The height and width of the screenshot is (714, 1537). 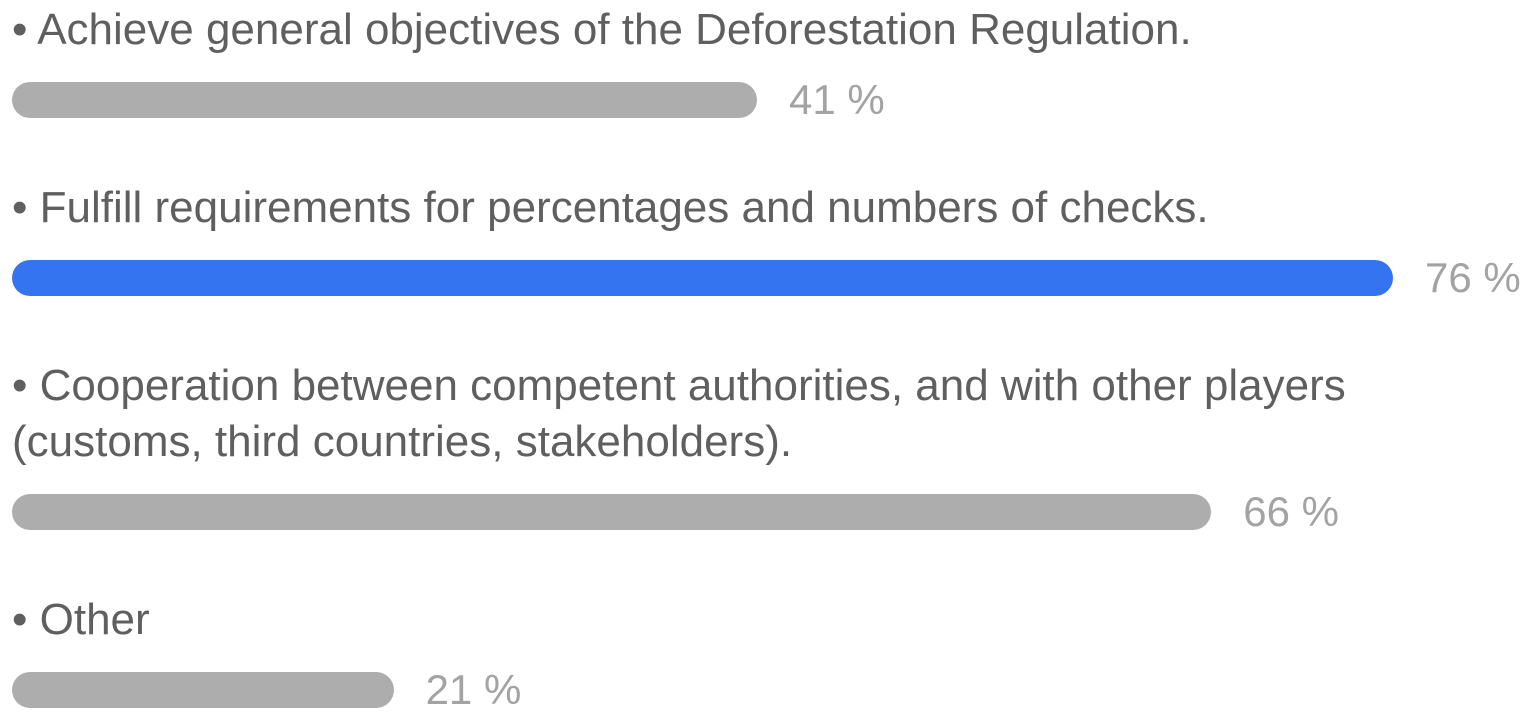 I want to click on percent-label: 66 %, so click(x=1291, y=511).